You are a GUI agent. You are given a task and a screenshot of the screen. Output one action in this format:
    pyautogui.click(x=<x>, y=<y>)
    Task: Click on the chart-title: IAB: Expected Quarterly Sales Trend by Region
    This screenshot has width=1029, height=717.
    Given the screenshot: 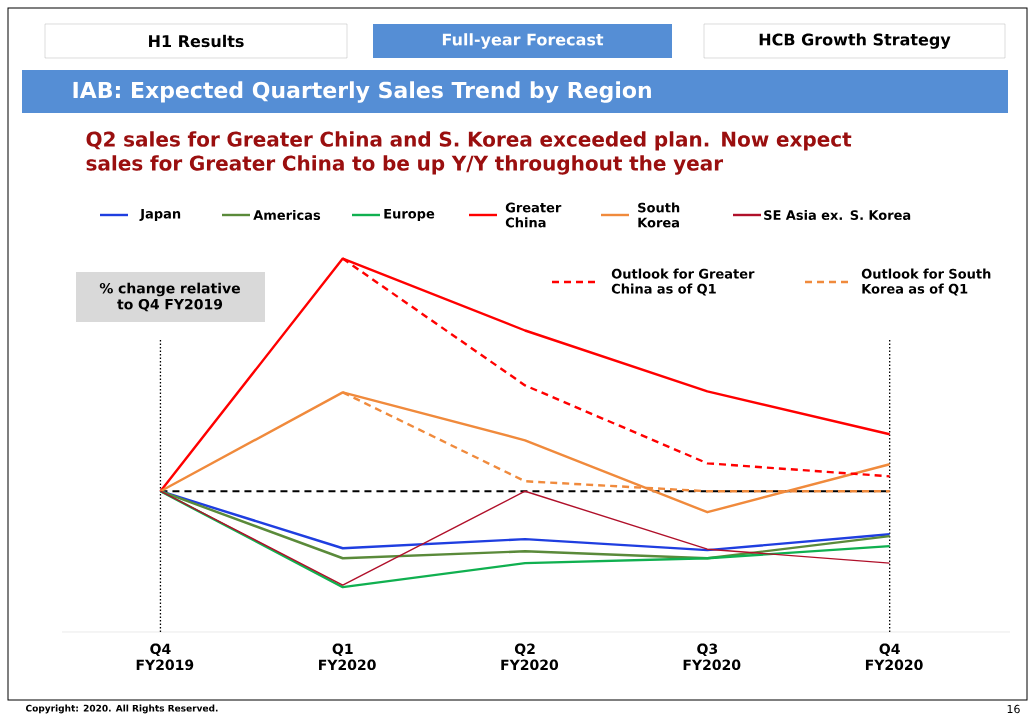 What is the action you would take?
    pyautogui.click(x=362, y=92)
    